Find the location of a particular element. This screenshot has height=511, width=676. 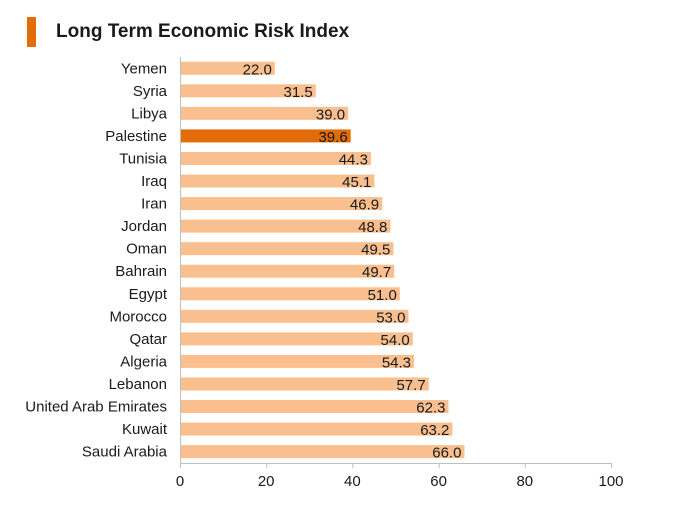

x-tick-label: 100 is located at coordinates (610, 481).